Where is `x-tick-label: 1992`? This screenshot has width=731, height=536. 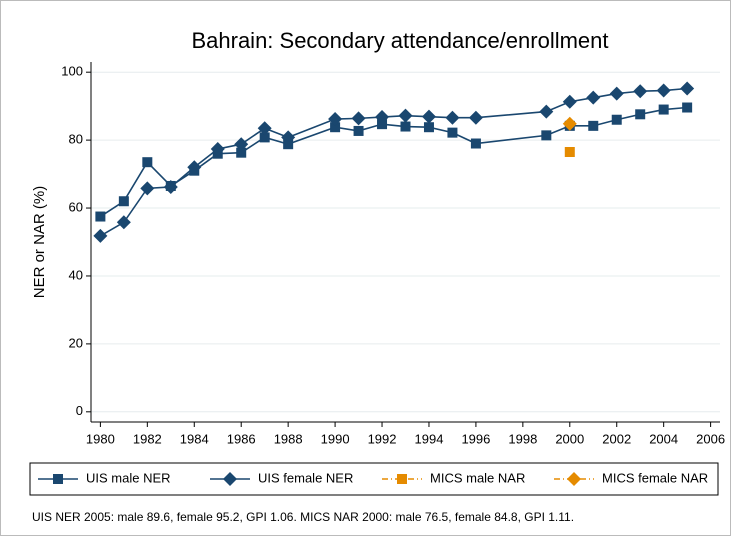 x-tick-label: 1992 is located at coordinates (382, 438).